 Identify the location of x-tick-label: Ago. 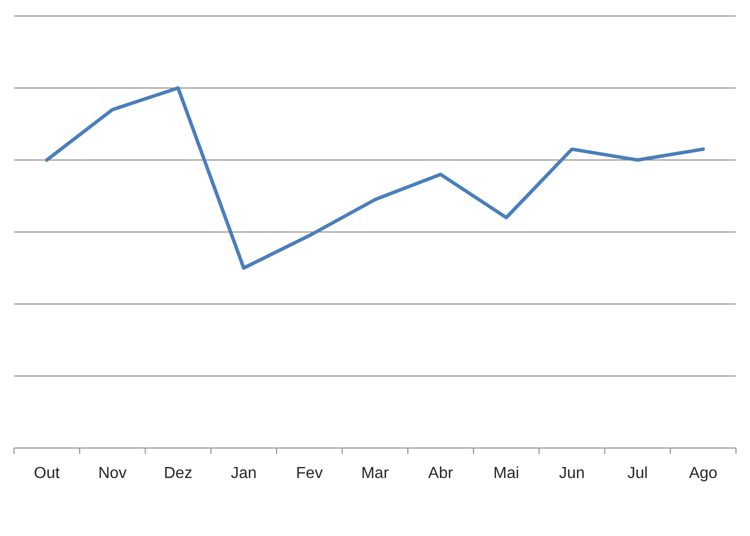
(703, 473).